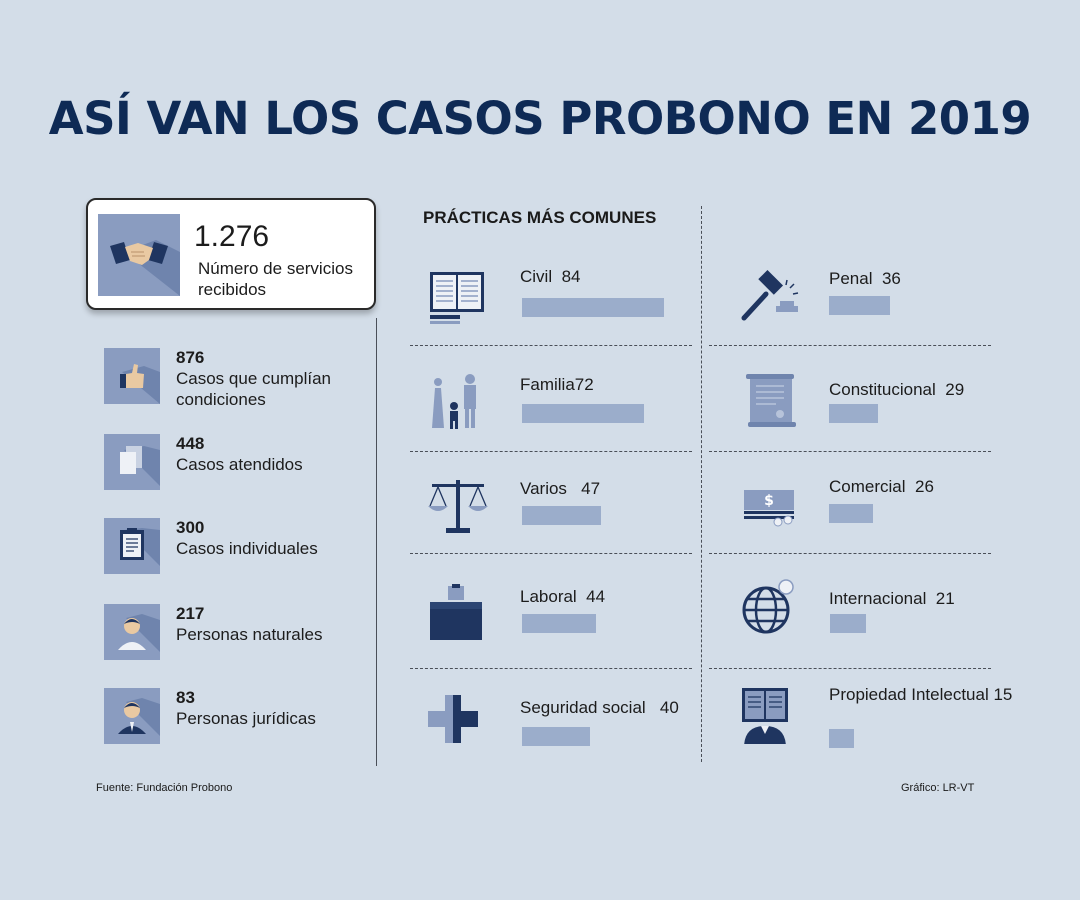  What do you see at coordinates (249, 634) in the screenshot?
I see `stat-label: Personas naturales` at bounding box center [249, 634].